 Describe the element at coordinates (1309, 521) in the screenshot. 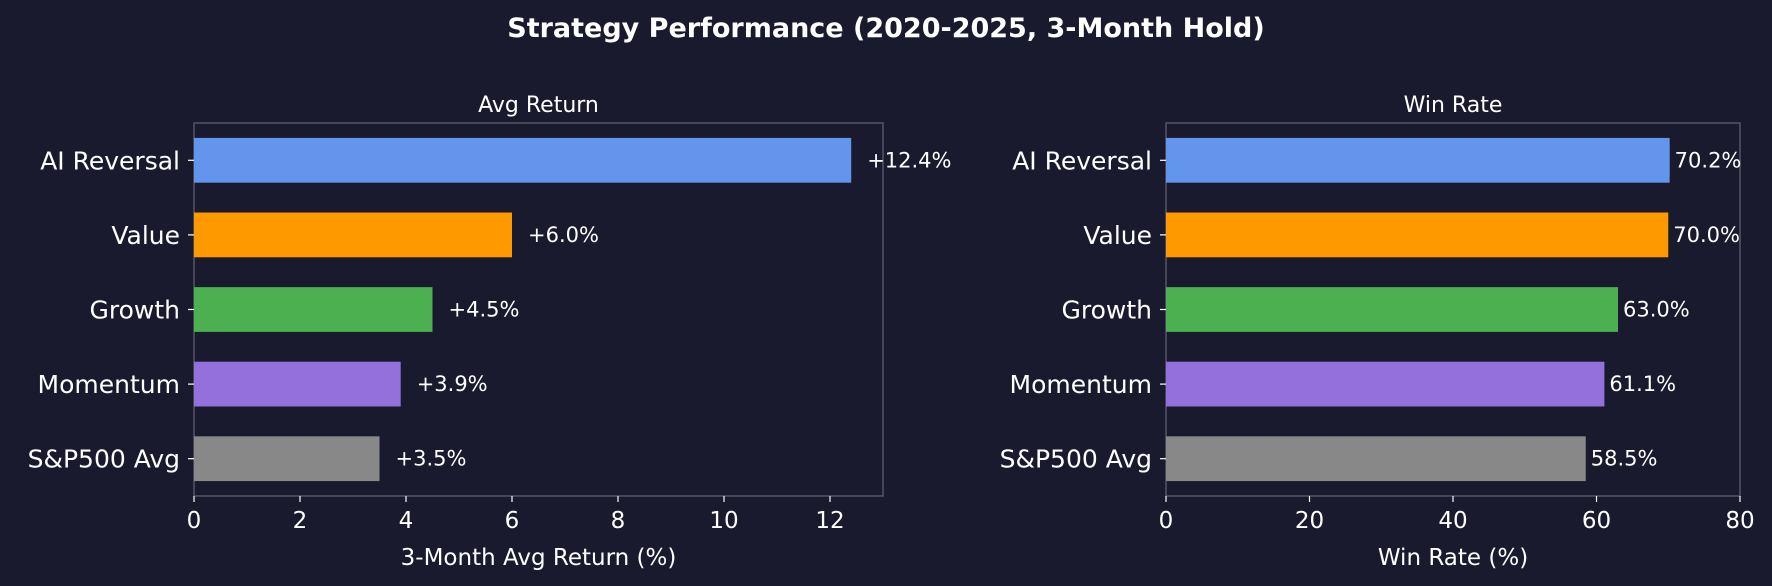

I see `win-rate-x-tick-label: 20` at that location.